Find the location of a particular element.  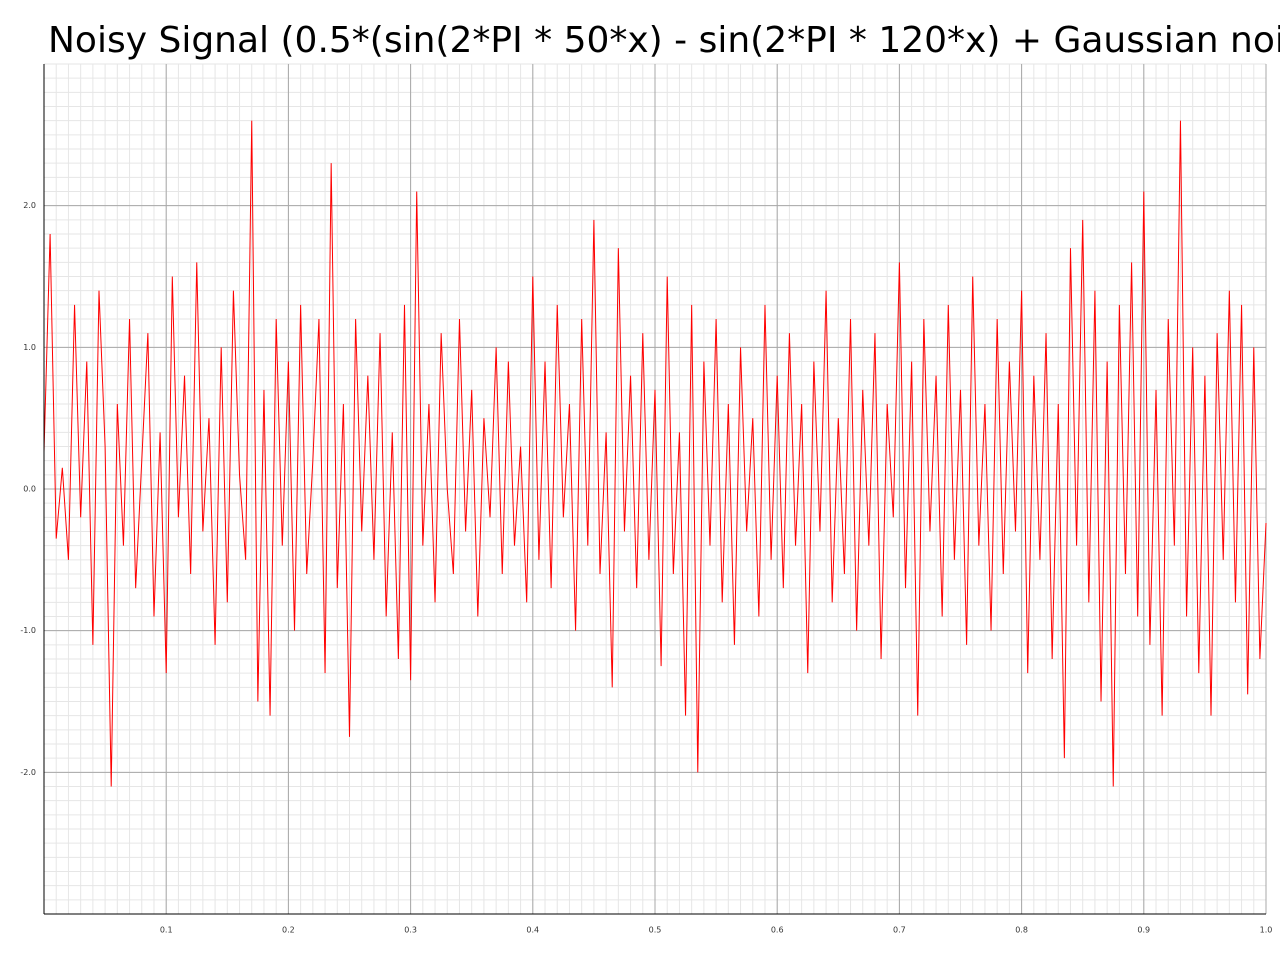

x-tick-label: 0.7 is located at coordinates (899, 930).